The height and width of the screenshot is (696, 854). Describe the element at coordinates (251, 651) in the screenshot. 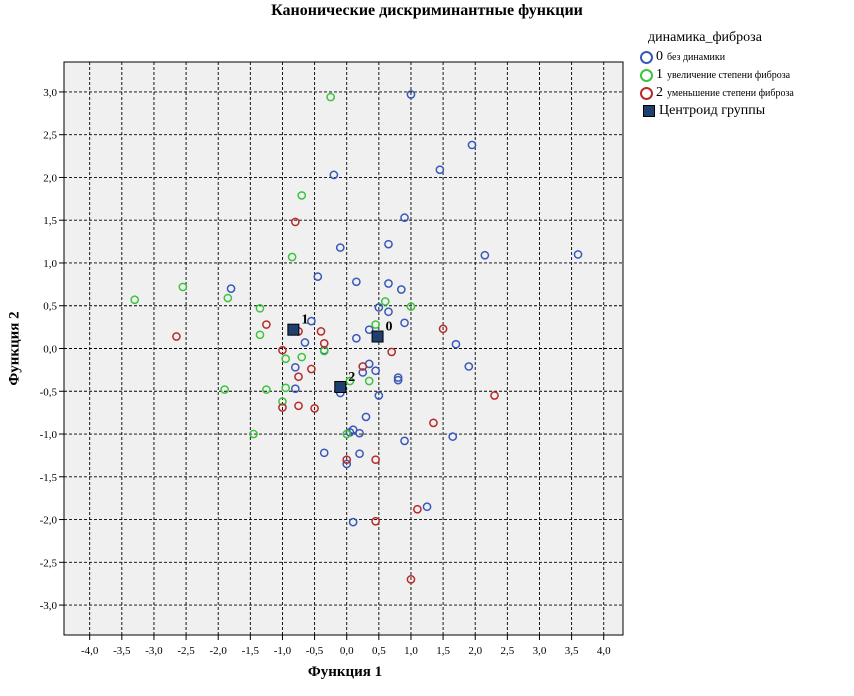

I see `x-tick-label: -1,5` at that location.